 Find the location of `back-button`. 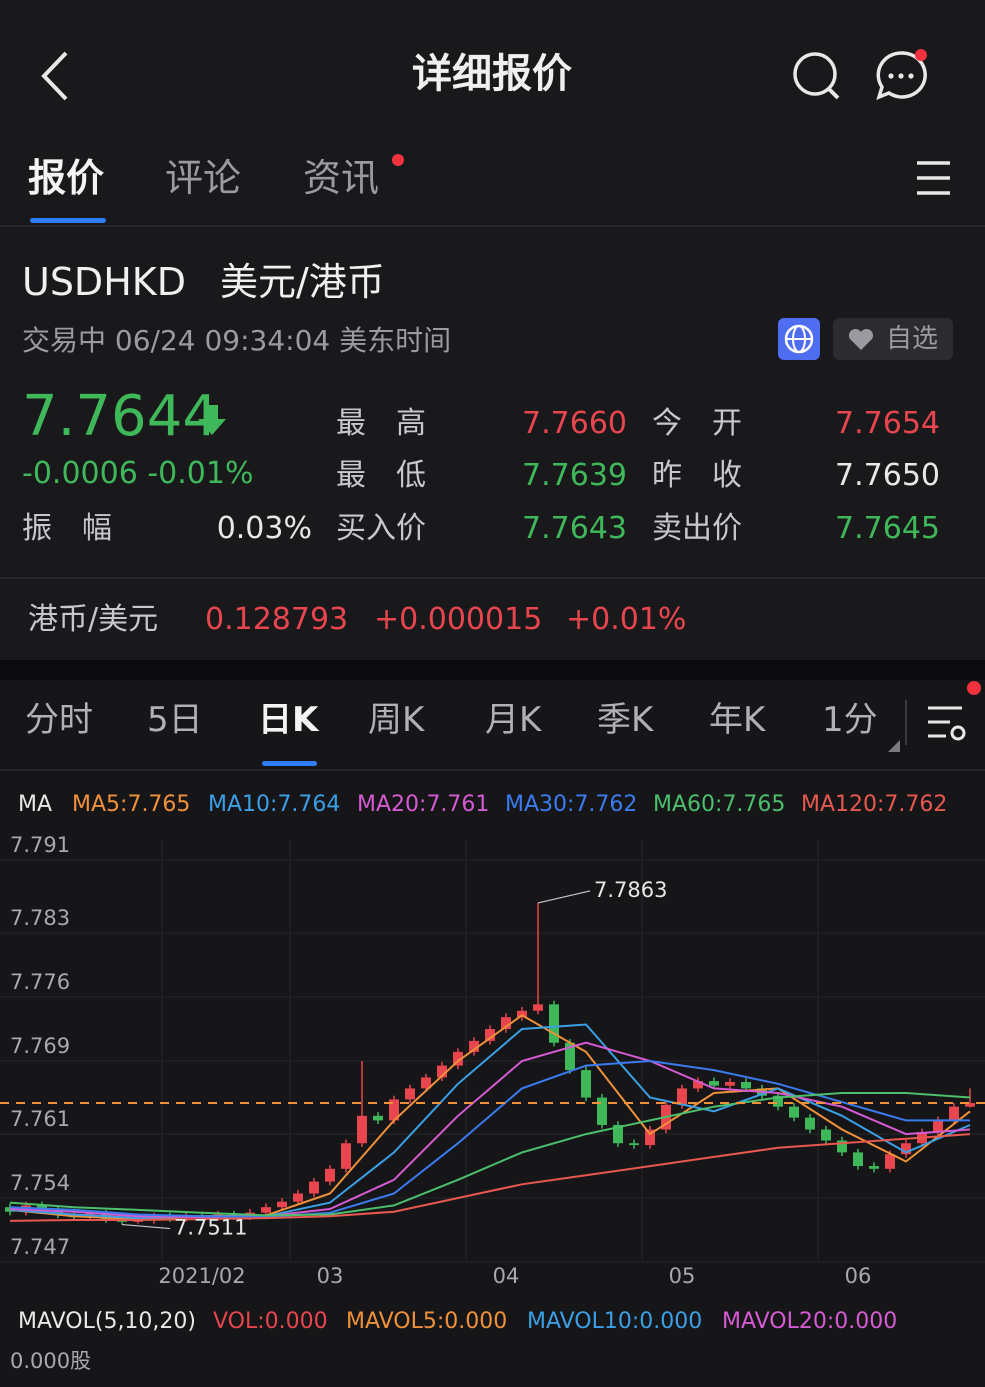

back-button is located at coordinates (54, 76).